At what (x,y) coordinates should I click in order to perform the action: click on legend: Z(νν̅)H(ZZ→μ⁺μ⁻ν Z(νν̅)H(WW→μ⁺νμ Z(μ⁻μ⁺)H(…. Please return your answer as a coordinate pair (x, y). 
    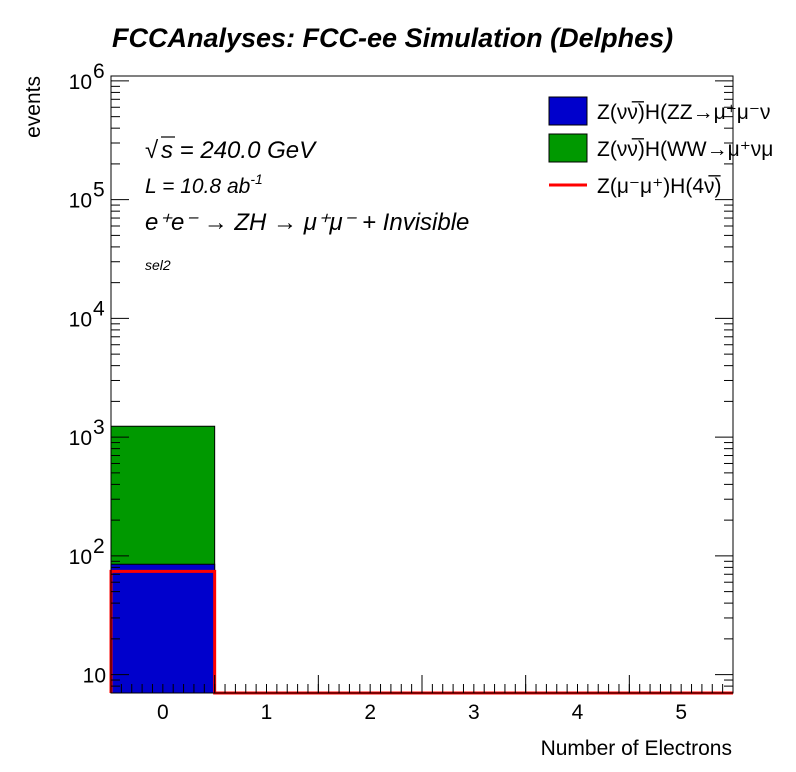
    Looking at the image, I should click on (660, 147).